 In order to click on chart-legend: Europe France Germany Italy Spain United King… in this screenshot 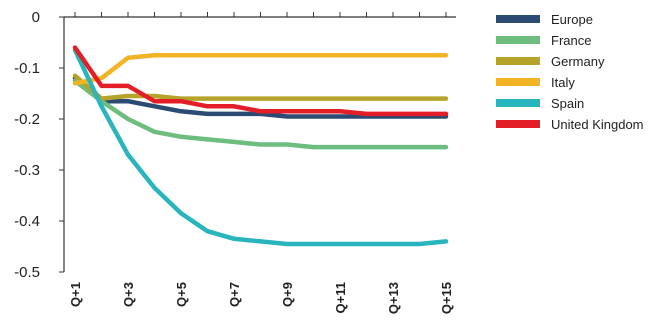, I will do `click(570, 72)`.